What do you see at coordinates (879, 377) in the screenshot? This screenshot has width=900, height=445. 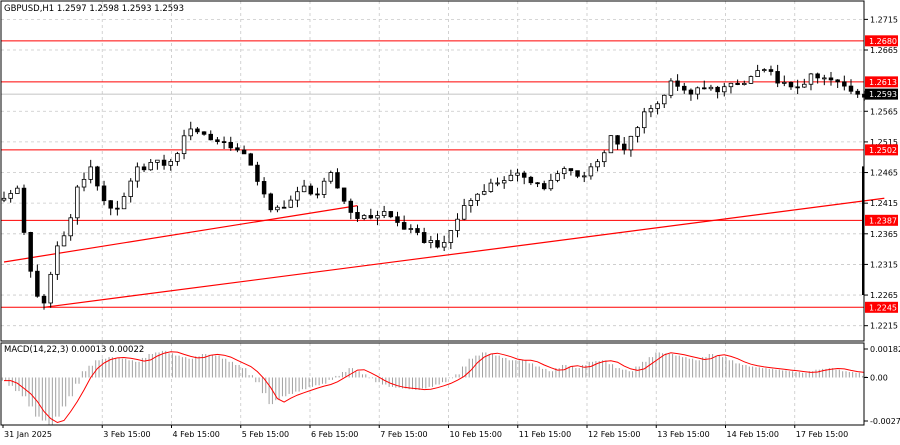 I see `macd-tick-label: 0.00` at bounding box center [879, 377].